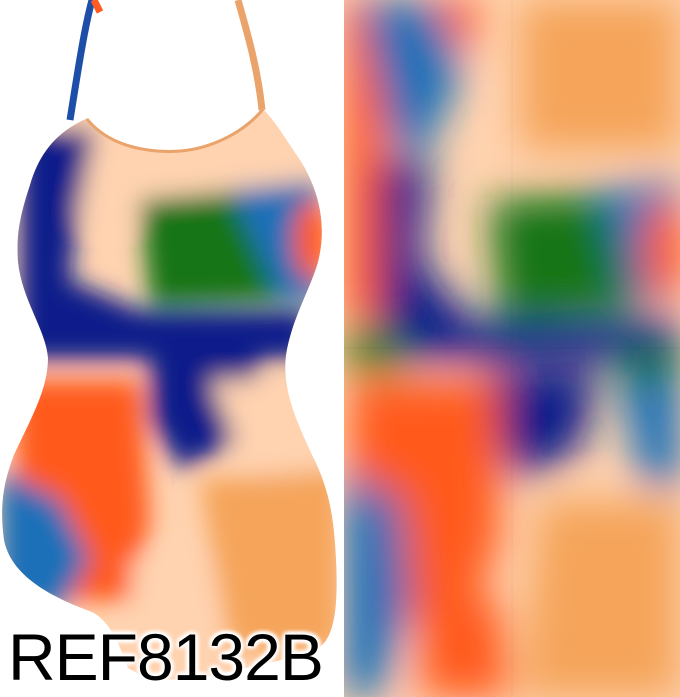  I want to click on swimsuit-straps, so click(166, 60).